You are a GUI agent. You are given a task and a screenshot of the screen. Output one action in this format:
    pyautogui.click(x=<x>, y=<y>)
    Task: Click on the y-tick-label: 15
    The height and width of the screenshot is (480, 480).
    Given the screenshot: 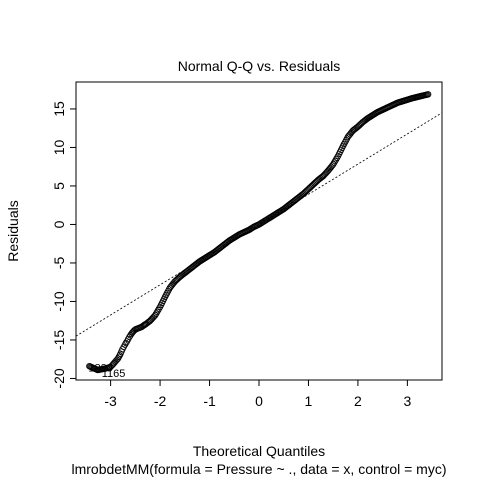 What is the action you would take?
    pyautogui.click(x=59, y=109)
    